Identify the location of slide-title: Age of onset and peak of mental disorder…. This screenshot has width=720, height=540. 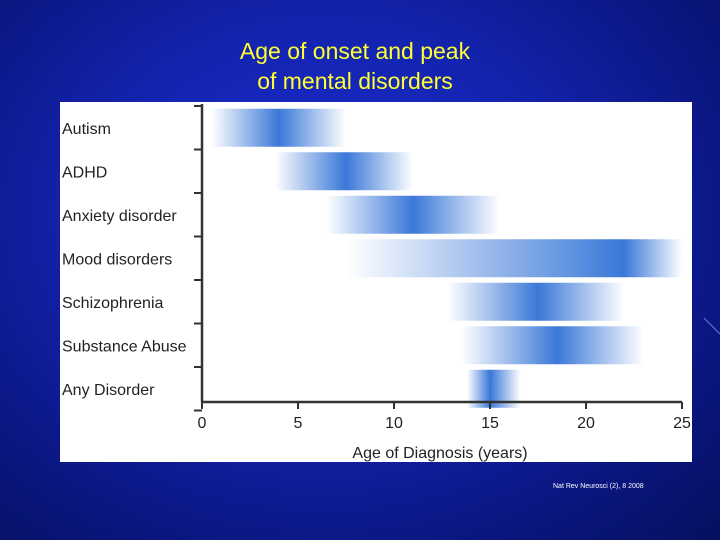
(355, 66).